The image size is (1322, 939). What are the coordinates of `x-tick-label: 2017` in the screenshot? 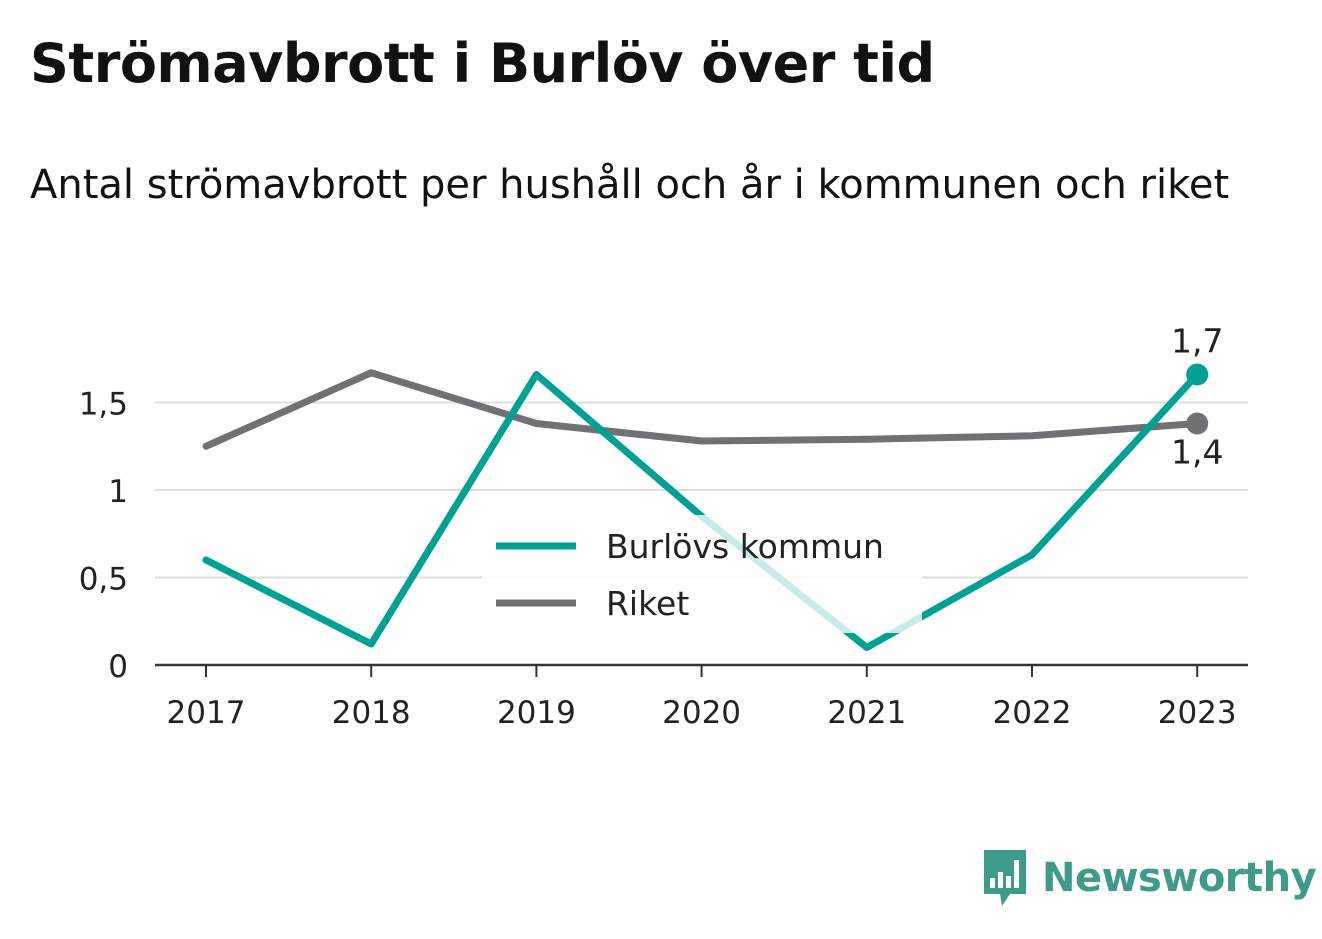 It's located at (206, 713).